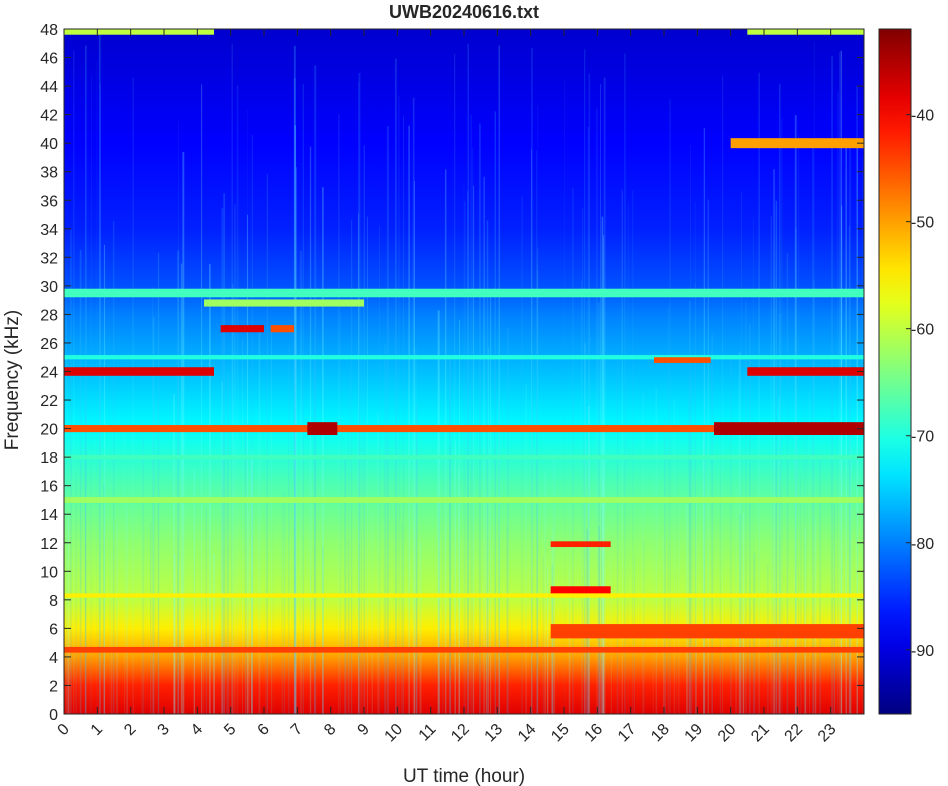 The image size is (948, 786). I want to click on y-tick-label: 44, so click(49, 87).